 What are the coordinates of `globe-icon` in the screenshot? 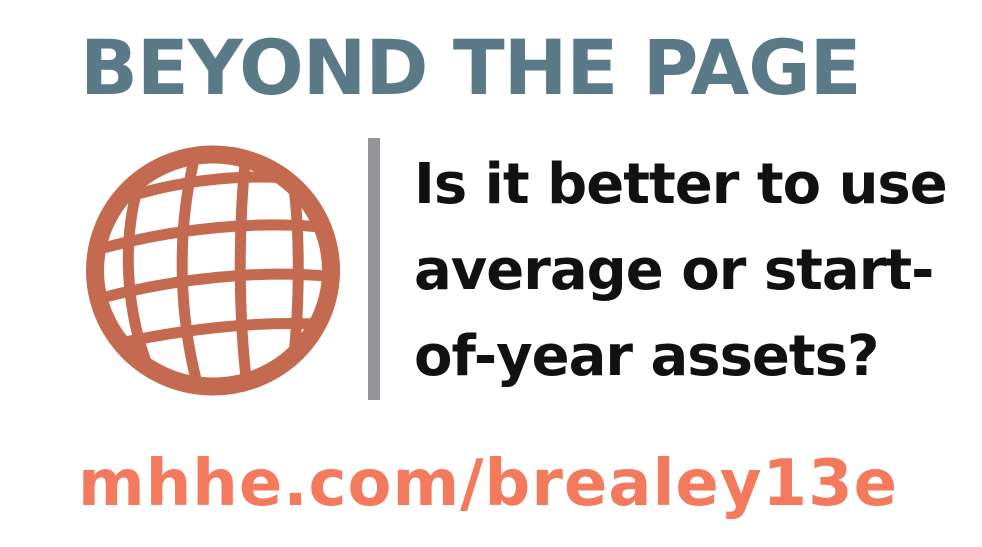 It's located at (213, 270).